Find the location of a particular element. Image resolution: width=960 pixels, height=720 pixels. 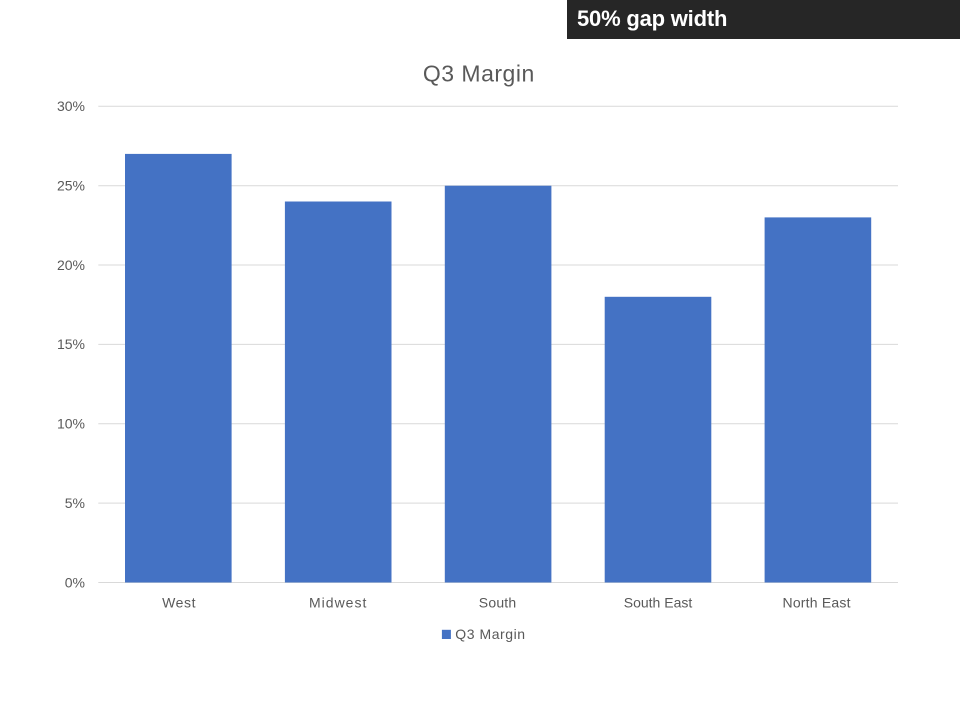

svg-text: 30% is located at coordinates (71, 106).